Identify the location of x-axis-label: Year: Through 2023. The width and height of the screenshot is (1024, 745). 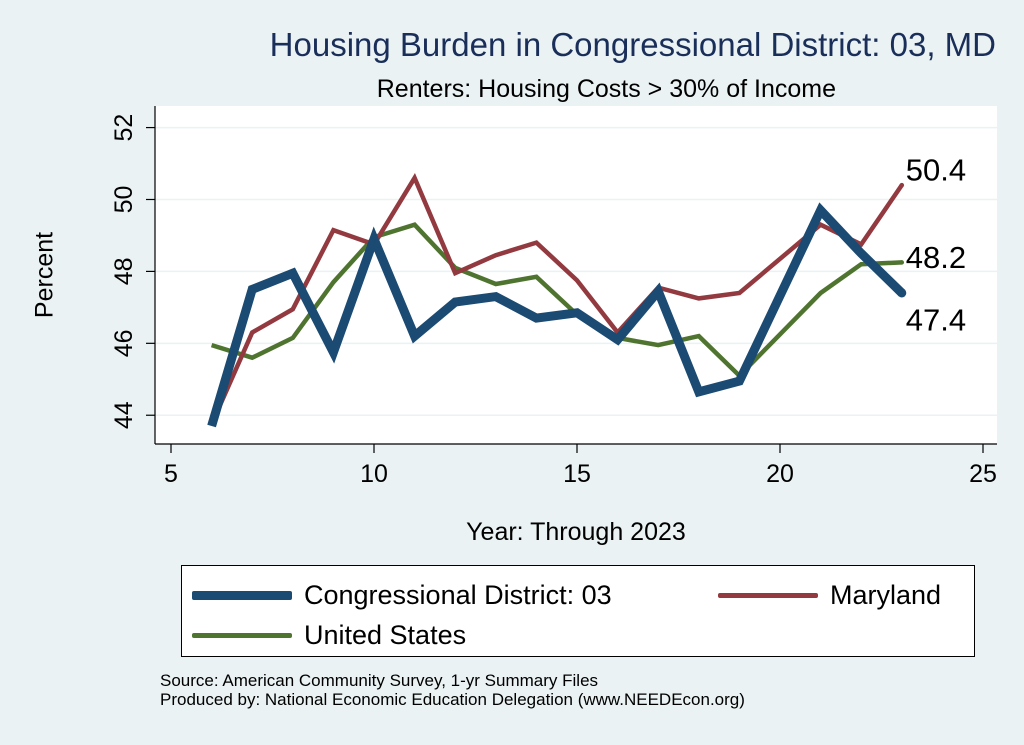
(576, 532).